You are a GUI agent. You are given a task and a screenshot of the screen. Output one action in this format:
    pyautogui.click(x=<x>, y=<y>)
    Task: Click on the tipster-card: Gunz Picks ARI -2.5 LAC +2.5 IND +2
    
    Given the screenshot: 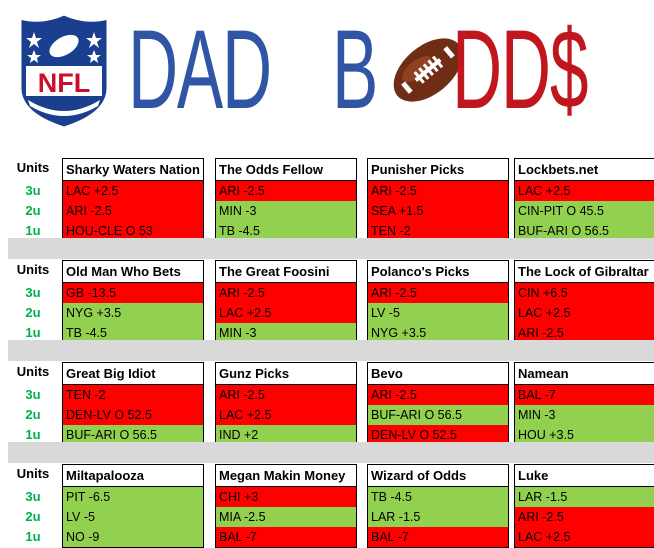 What is the action you would take?
    pyautogui.click(x=286, y=404)
    